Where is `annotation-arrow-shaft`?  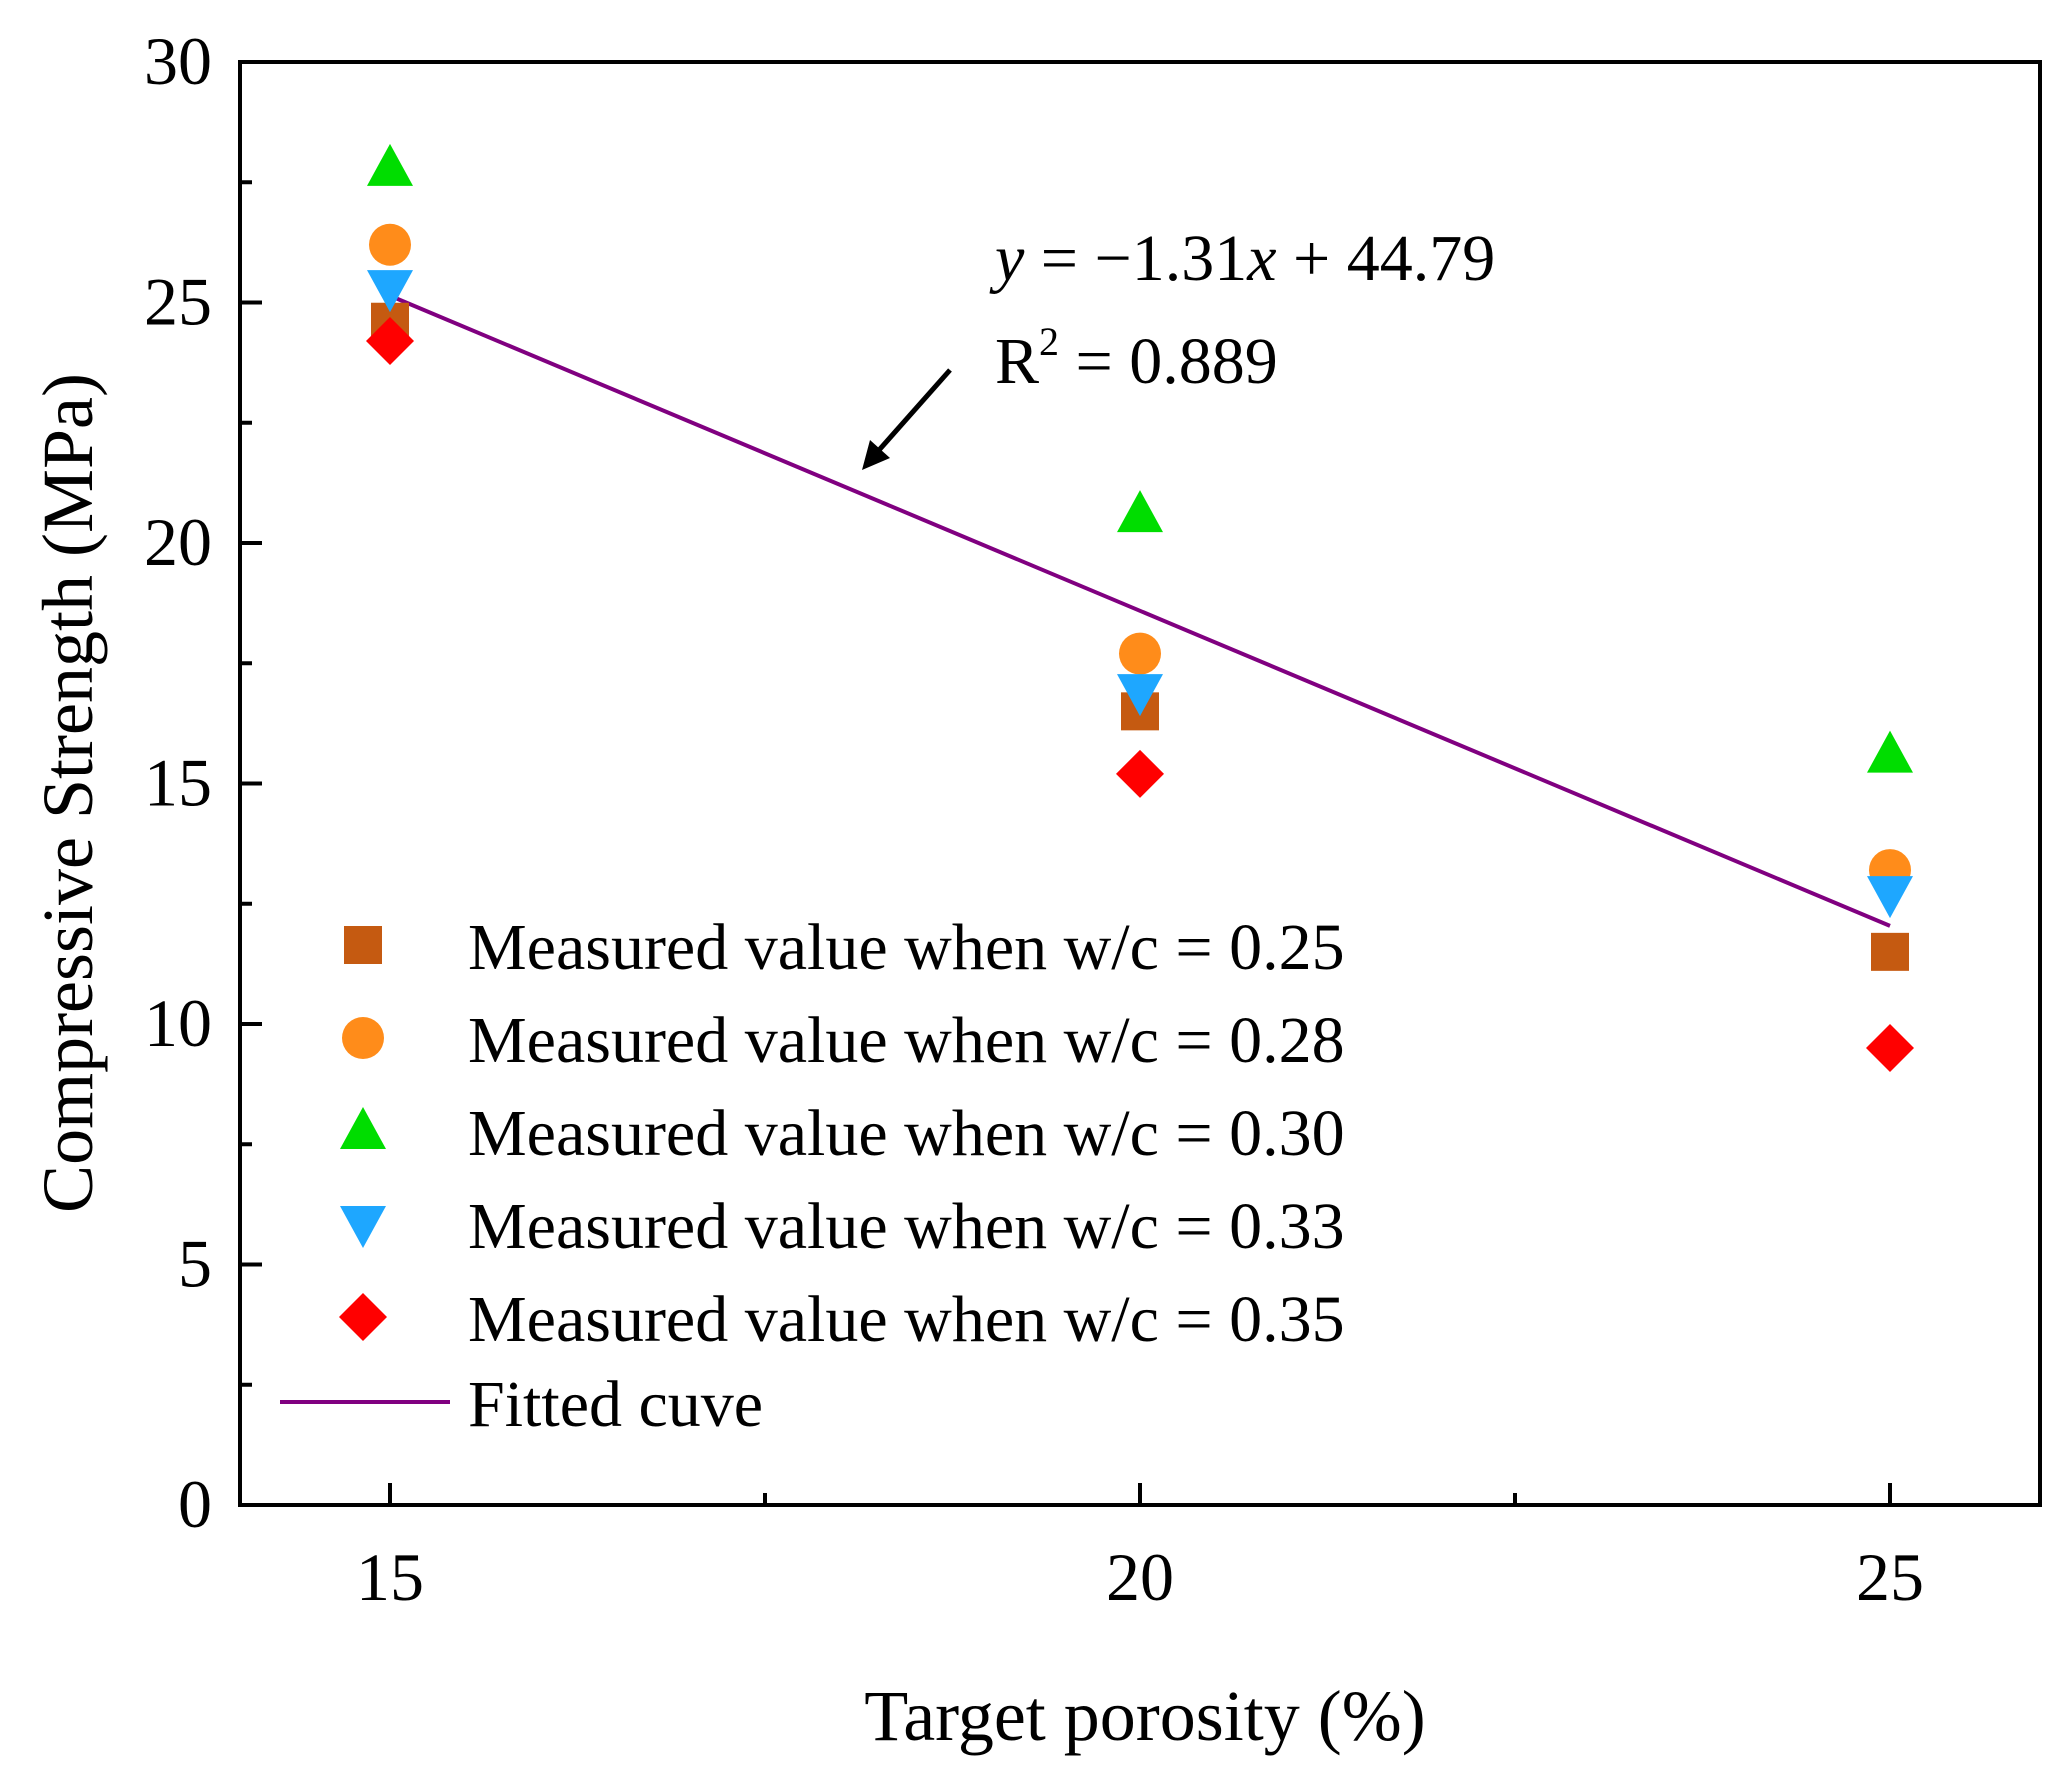 annotation-arrow-shaft is located at coordinates (911, 414).